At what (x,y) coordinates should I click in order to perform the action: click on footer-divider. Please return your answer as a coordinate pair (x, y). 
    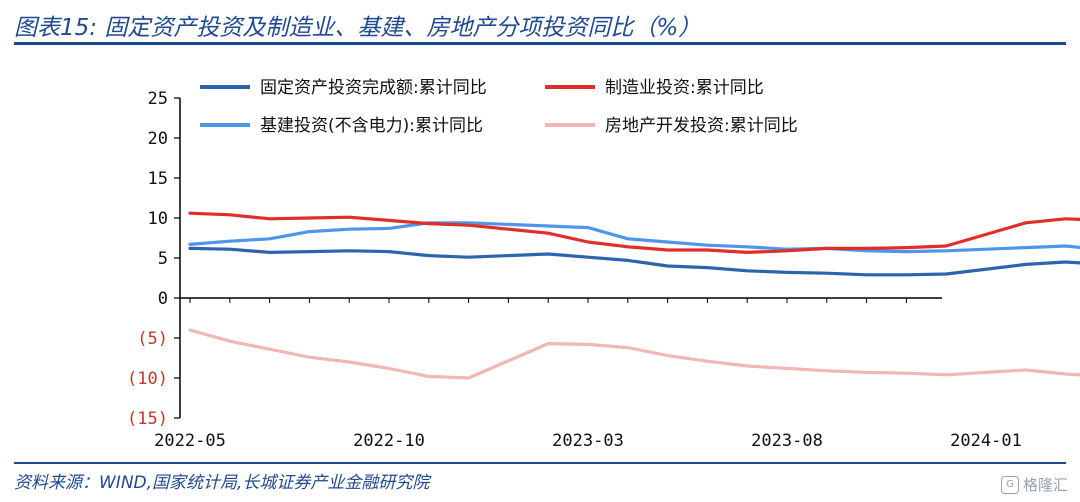
    Looking at the image, I should click on (540, 463).